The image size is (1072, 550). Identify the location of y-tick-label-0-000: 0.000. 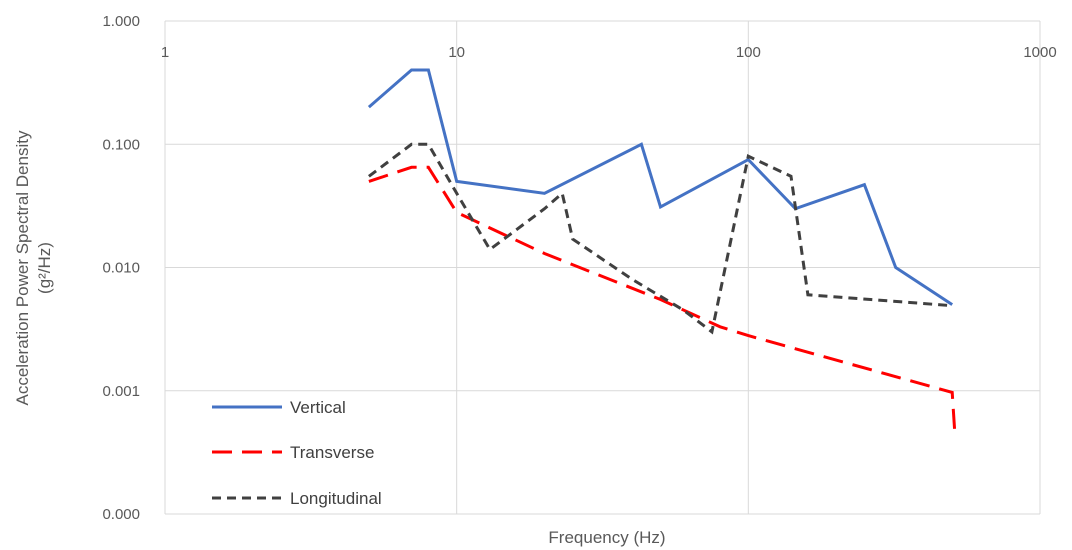
(121, 514).